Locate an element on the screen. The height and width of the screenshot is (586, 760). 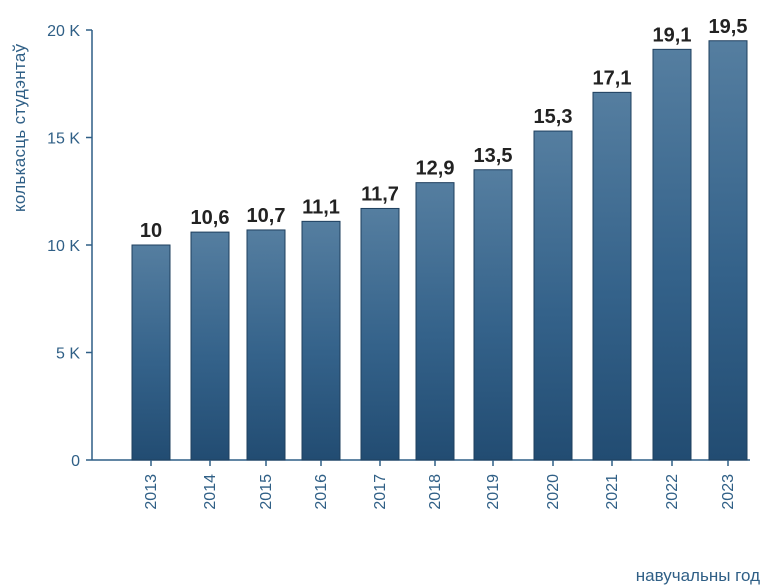
bar-2023 is located at coordinates (728, 250).